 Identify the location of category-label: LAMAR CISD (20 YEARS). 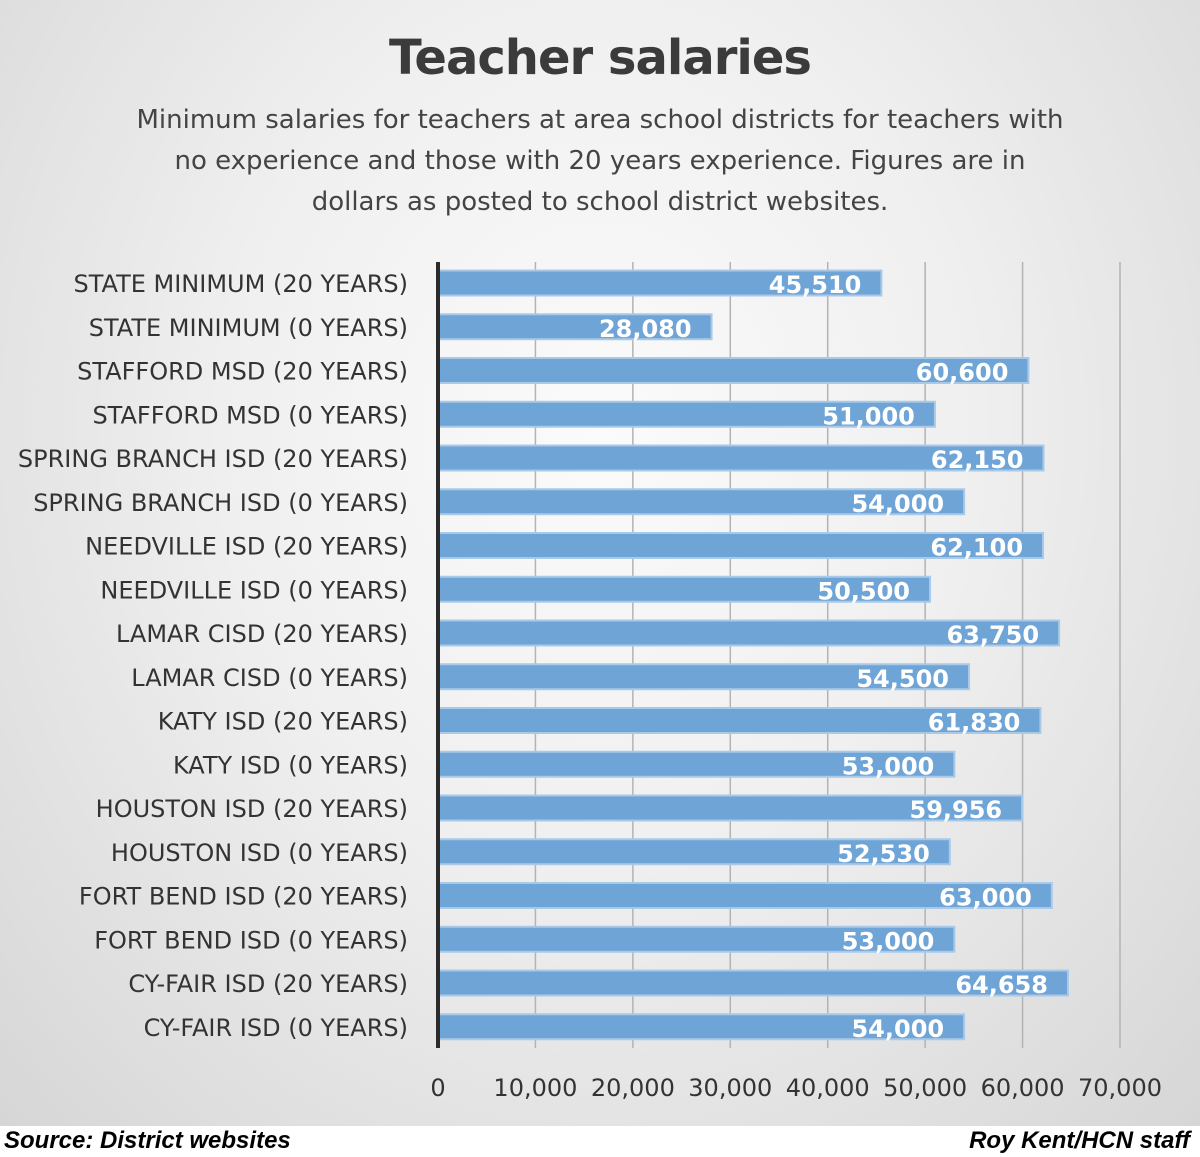
(262, 634).